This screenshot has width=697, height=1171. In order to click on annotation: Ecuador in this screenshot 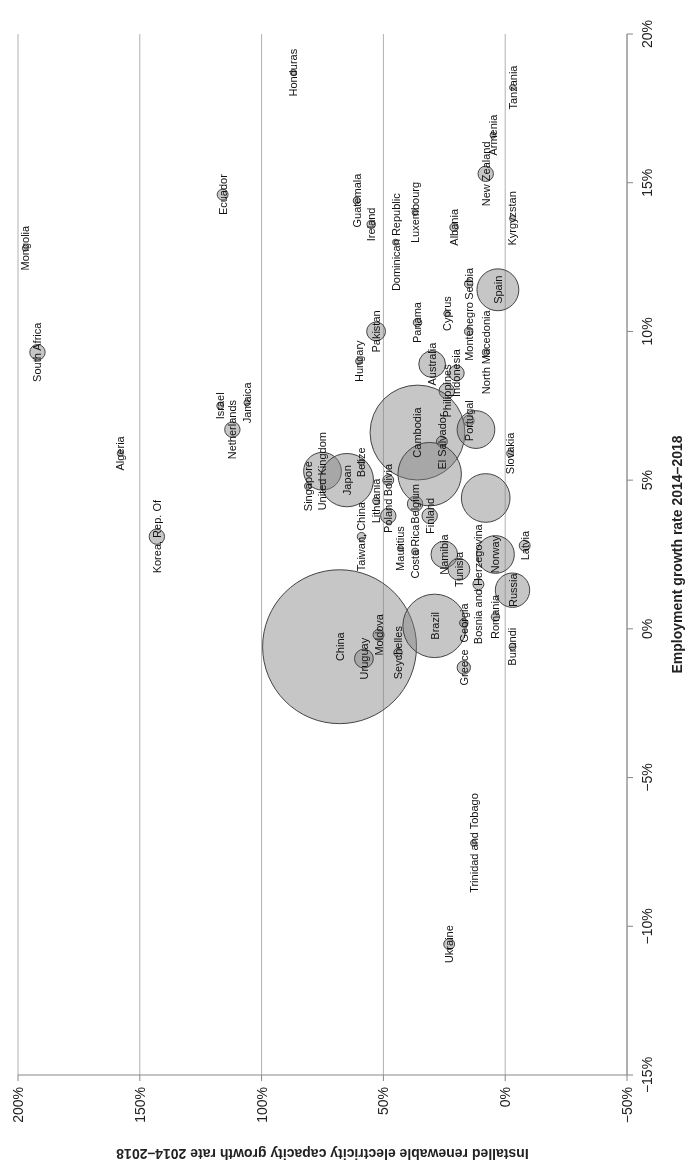, I will do `click(222, 194)`.